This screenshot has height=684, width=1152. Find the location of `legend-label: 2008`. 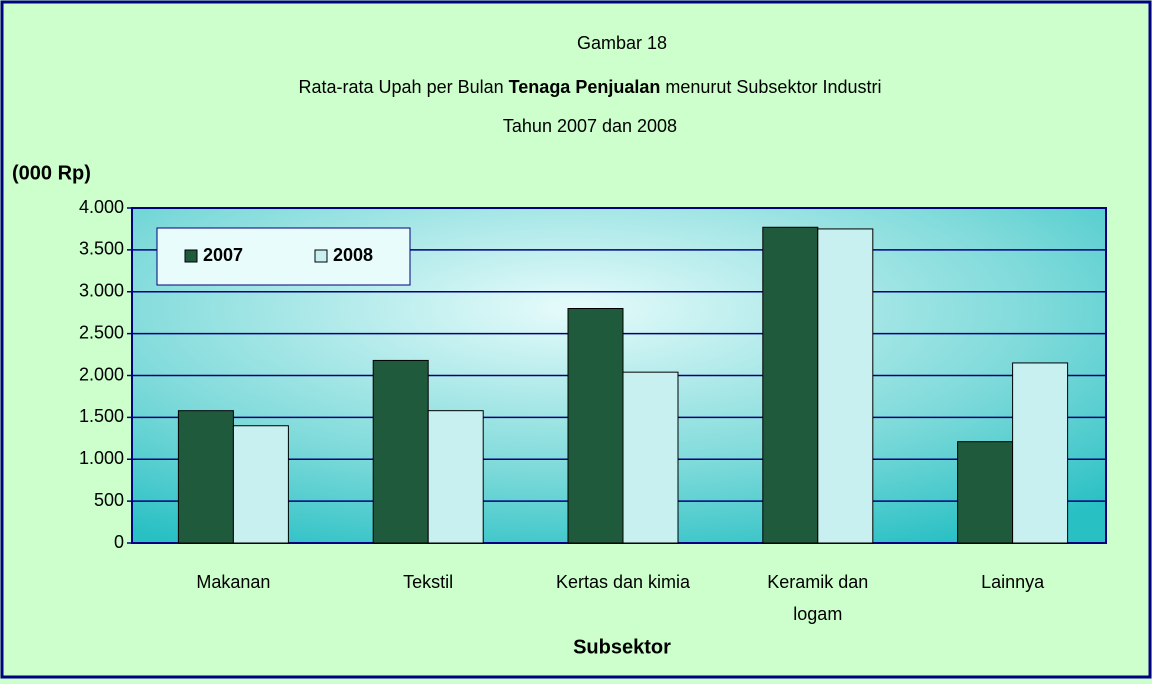

legend-label: 2008 is located at coordinates (353, 255).